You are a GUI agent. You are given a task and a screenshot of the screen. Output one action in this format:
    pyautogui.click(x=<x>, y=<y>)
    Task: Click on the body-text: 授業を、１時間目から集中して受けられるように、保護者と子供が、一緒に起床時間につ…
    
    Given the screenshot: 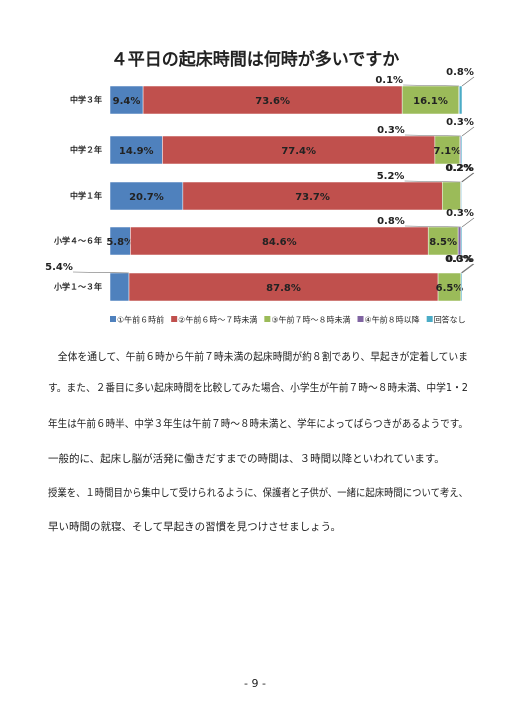 What is the action you would take?
    pyautogui.click(x=258, y=492)
    